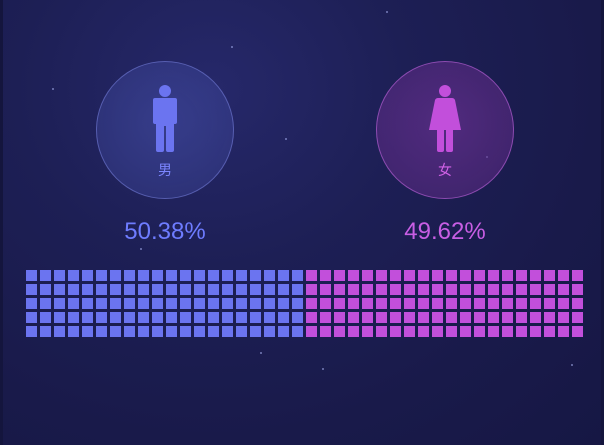 The height and width of the screenshot is (445, 604). Describe the element at coordinates (602, 222) in the screenshot. I see `right-edge` at that location.